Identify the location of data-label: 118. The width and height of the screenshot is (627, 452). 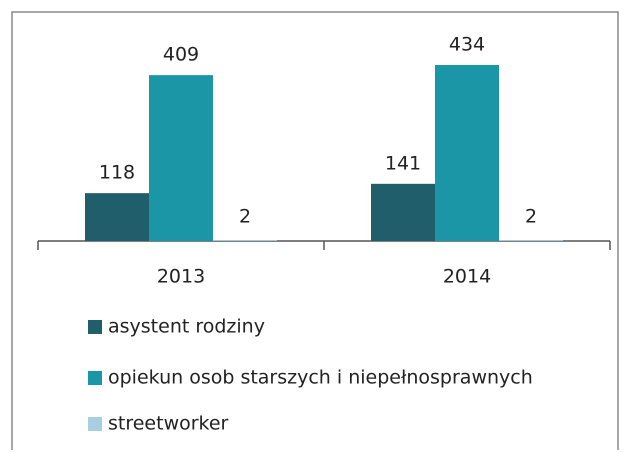
(117, 173).